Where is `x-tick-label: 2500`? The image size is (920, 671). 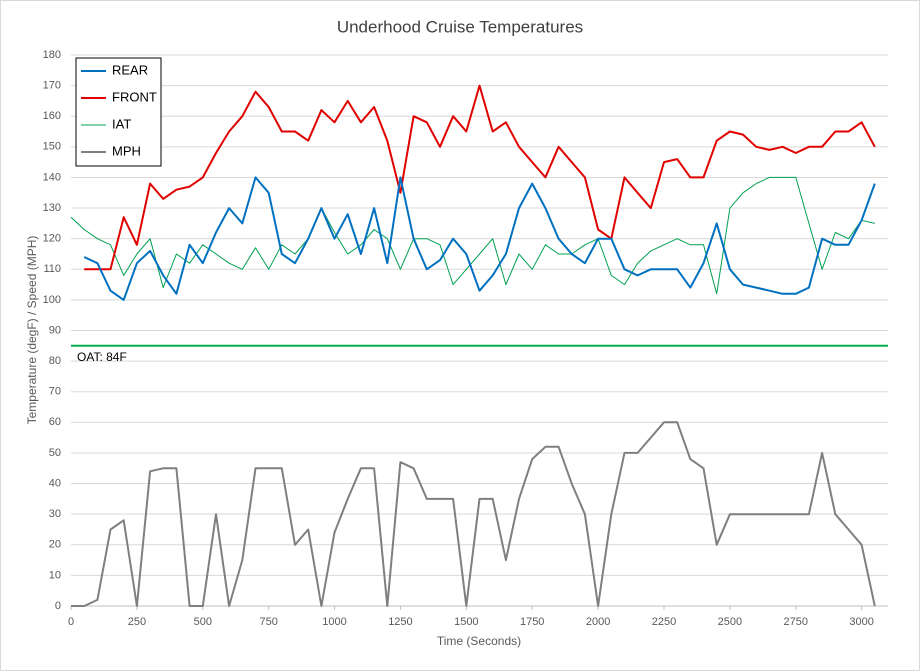
x-tick-label: 2500 is located at coordinates (730, 622).